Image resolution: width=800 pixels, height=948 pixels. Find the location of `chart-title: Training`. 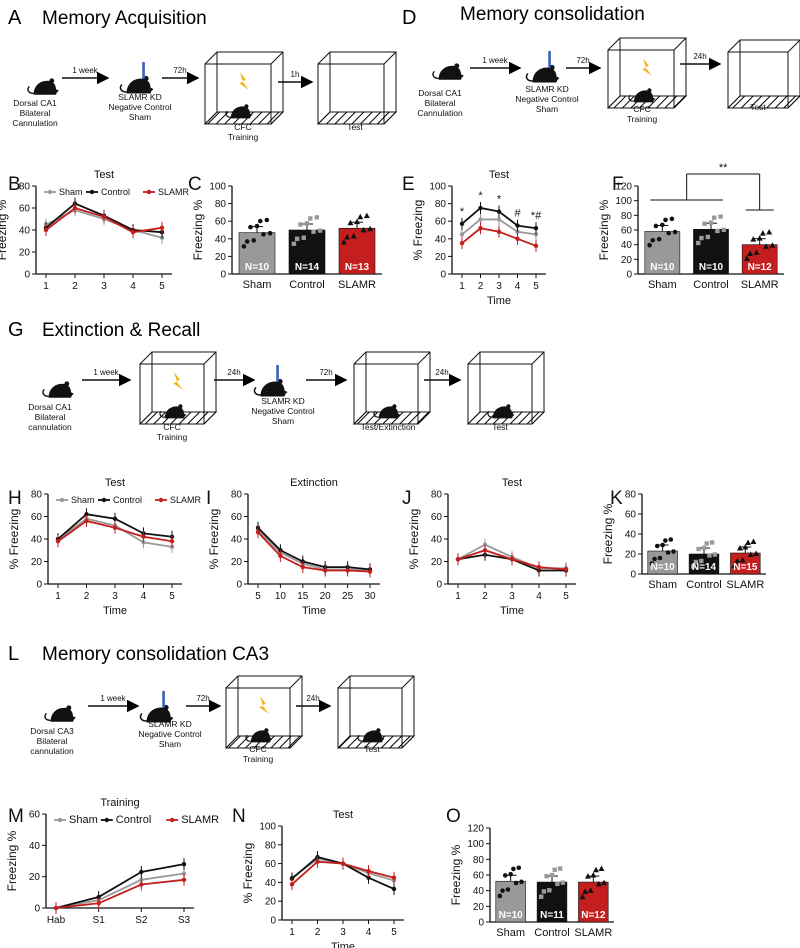

chart-title: Training is located at coordinates (119, 803).